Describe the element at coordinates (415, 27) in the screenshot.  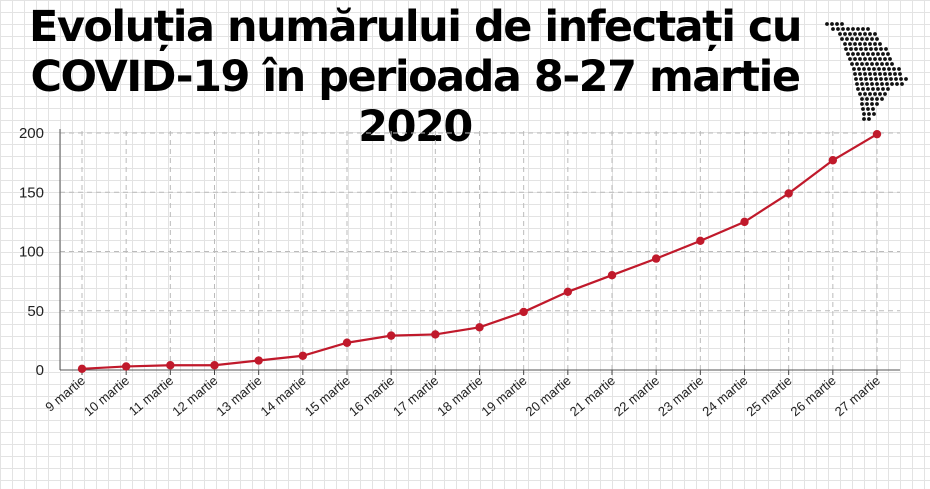
I see `title-line-1: Evoluția numărului de infectați cu` at that location.